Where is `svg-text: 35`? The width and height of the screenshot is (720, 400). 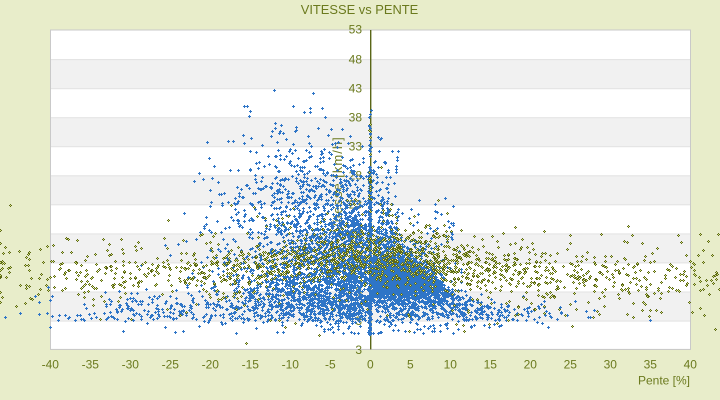 svg-text: 35 is located at coordinates (651, 365).